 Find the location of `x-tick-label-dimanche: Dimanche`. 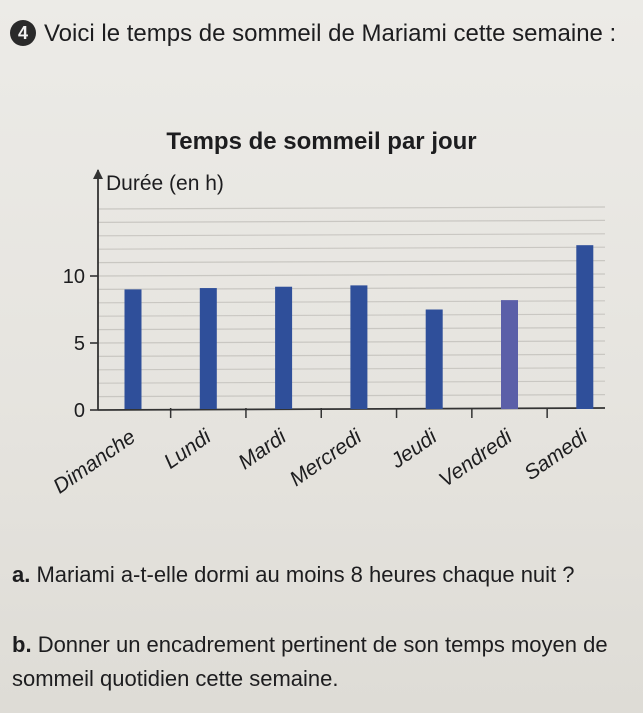

x-tick-label-dimanche: Dimanche is located at coordinates (94, 461).